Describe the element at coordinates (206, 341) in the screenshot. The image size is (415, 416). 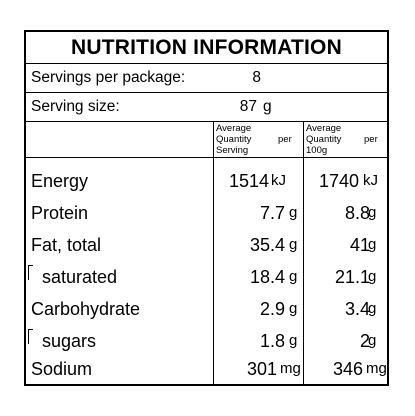
I see `nutrient-row-sugars: sugars 1.8 g 2 g` at that location.